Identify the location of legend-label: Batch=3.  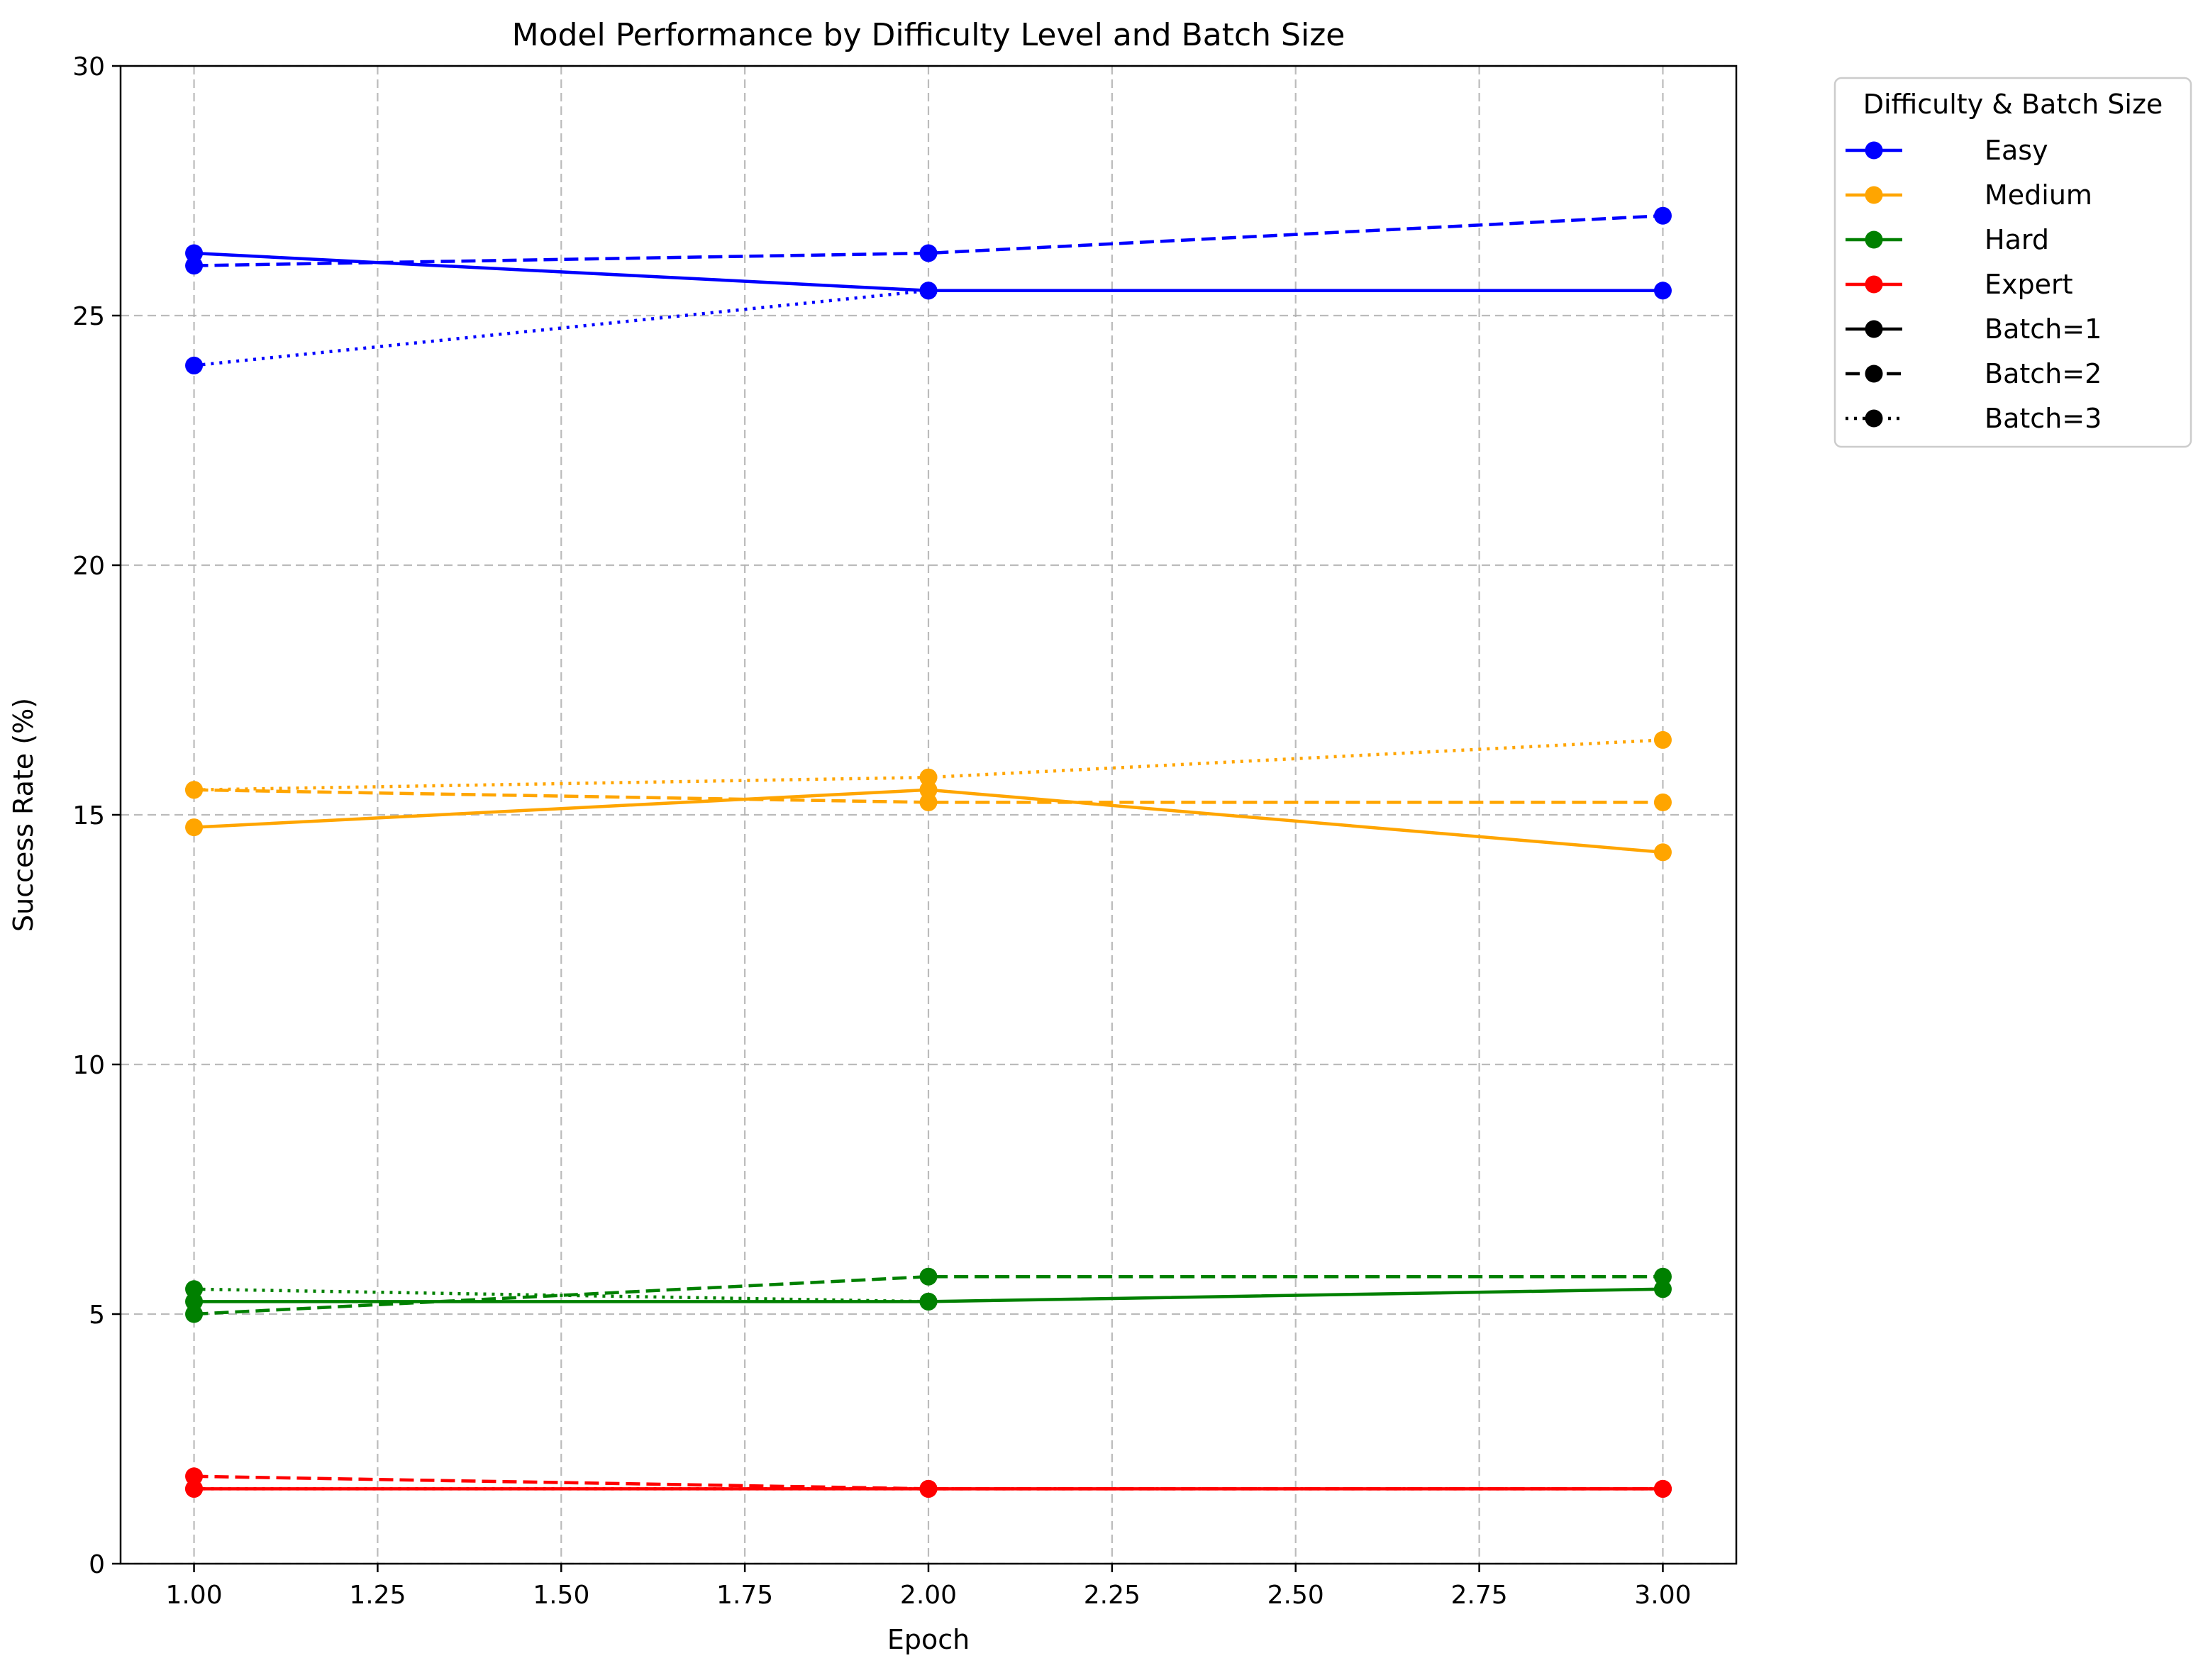
(2043, 419).